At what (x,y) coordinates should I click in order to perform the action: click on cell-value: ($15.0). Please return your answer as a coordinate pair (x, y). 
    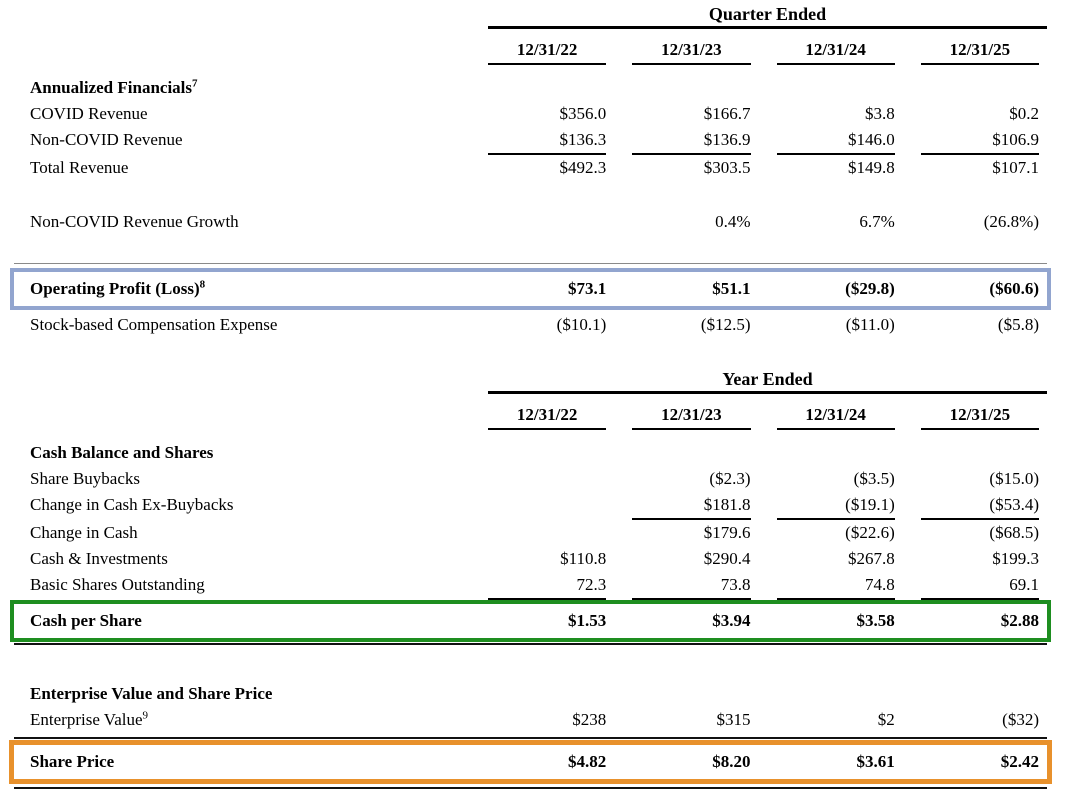
    Looking at the image, I should click on (1014, 478).